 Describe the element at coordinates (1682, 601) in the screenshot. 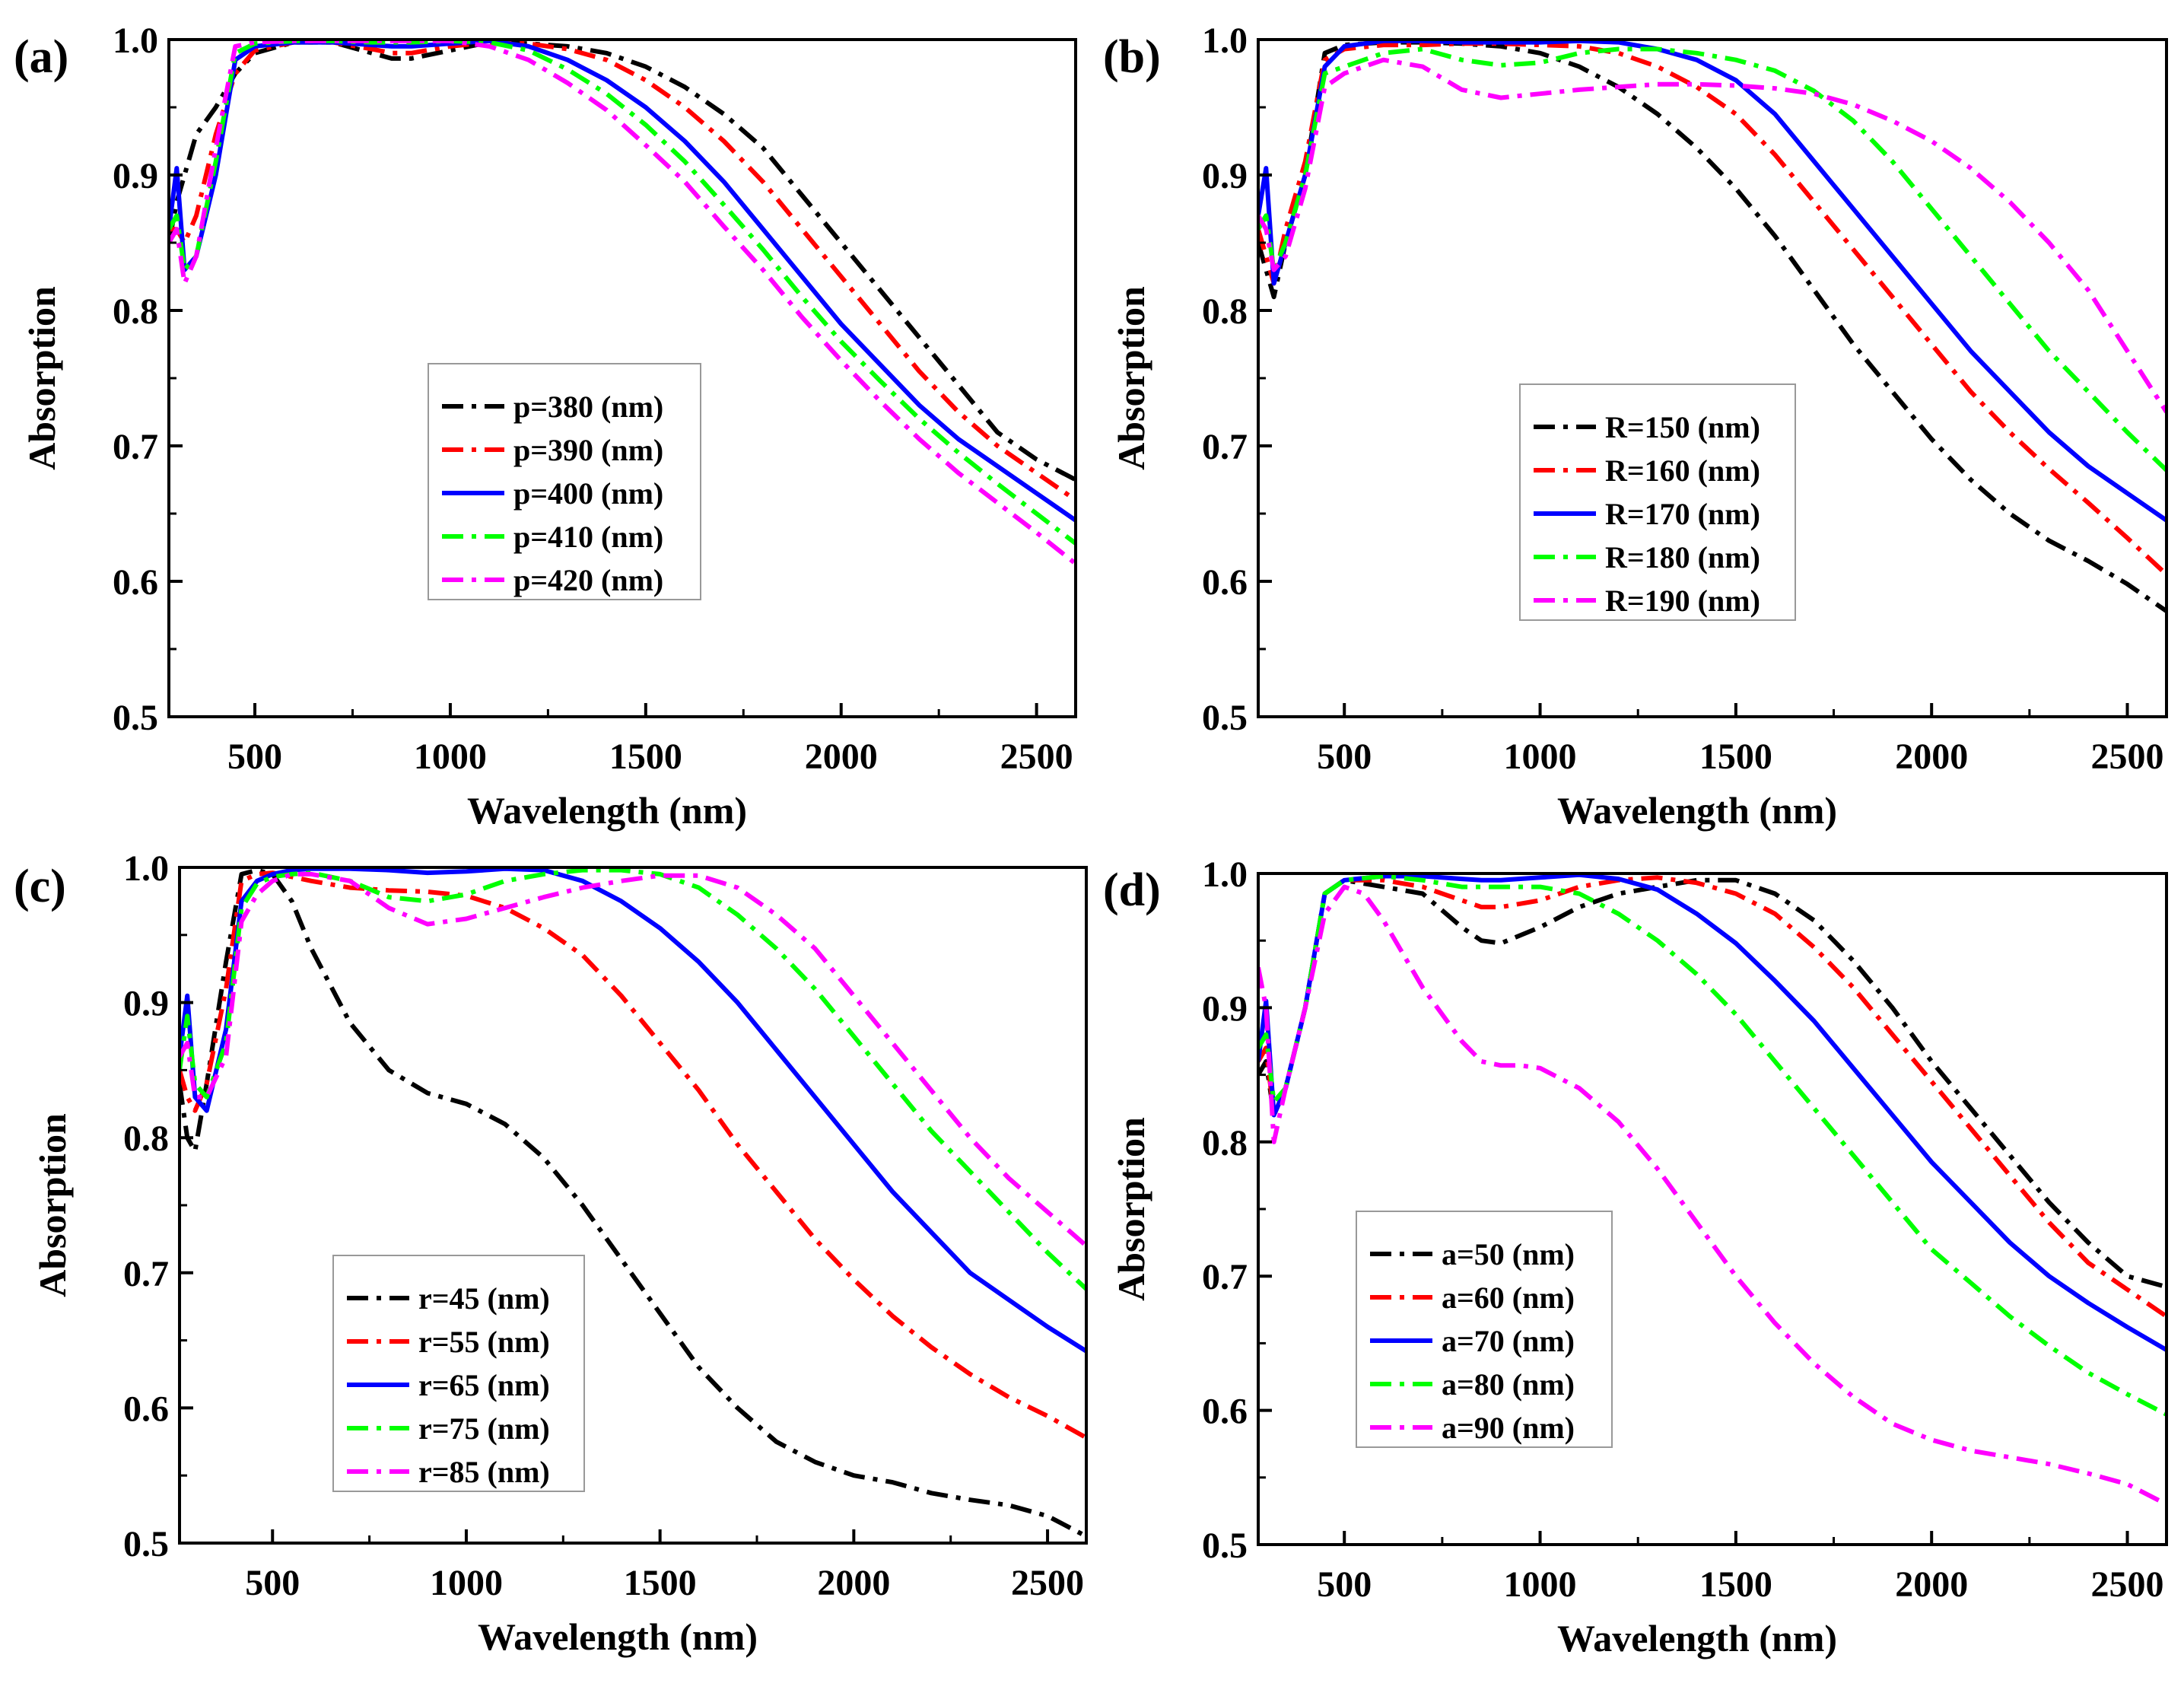

I see `legend-label: R=190 (nm)` at that location.